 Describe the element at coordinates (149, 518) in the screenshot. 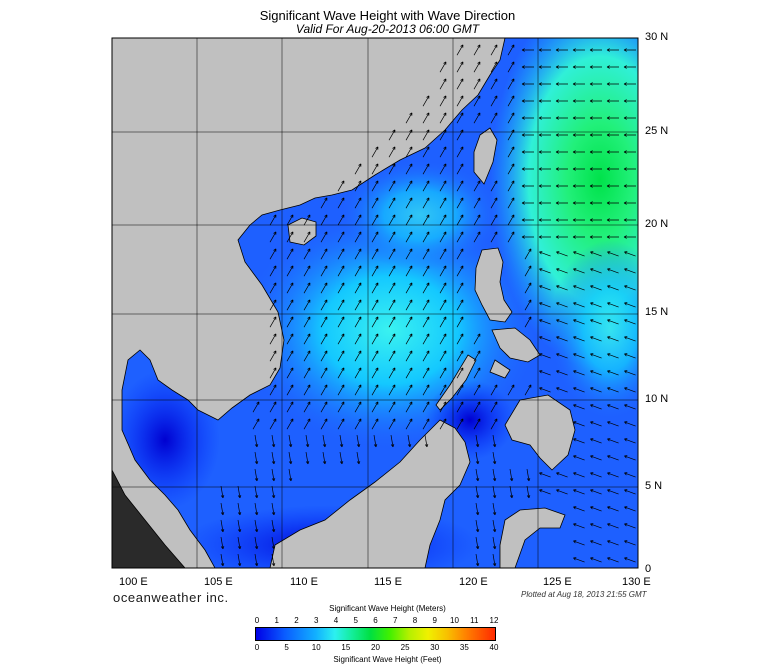

I see `sumatra-island` at that location.